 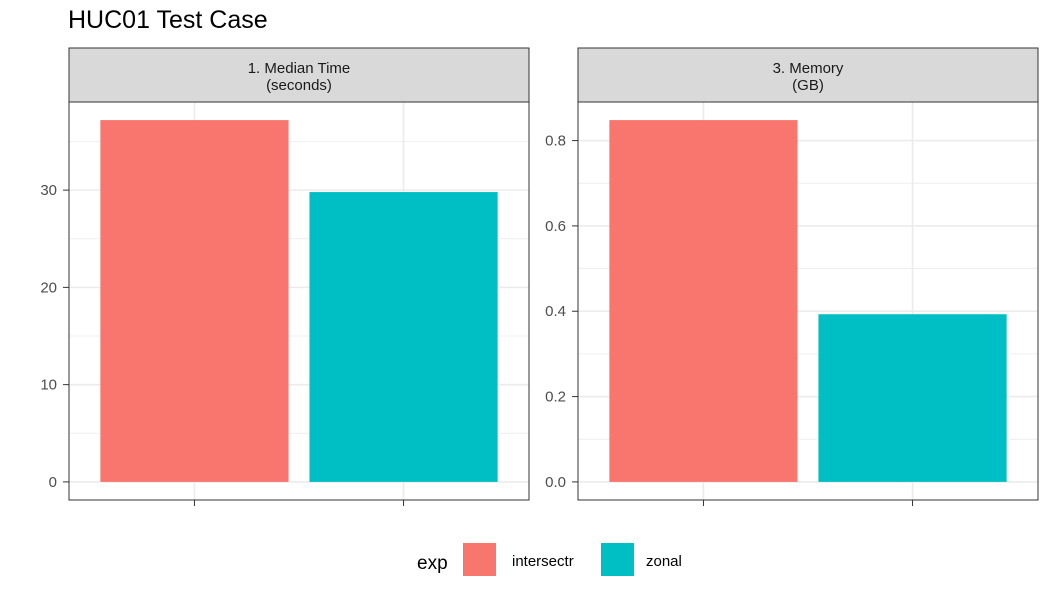 What do you see at coordinates (555, 482) in the screenshot?
I see `y-tick-label: 0.0` at bounding box center [555, 482].